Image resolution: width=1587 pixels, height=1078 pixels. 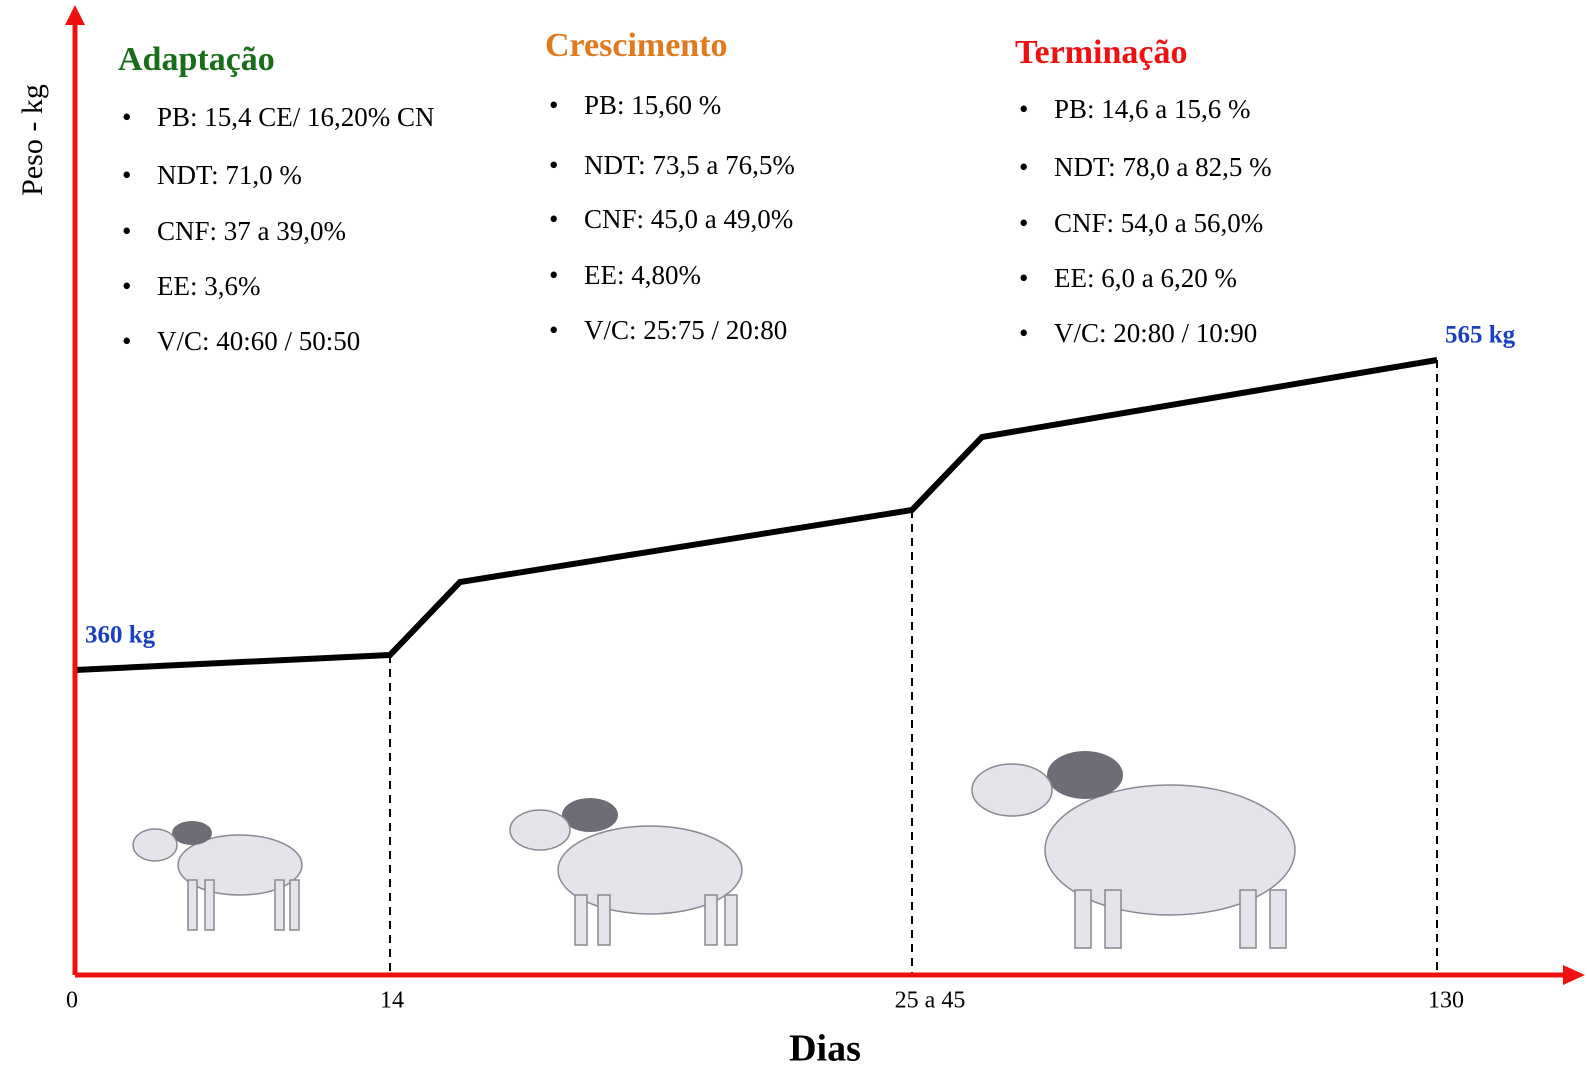 What do you see at coordinates (626, 872) in the screenshot?
I see `cow-medium` at bounding box center [626, 872].